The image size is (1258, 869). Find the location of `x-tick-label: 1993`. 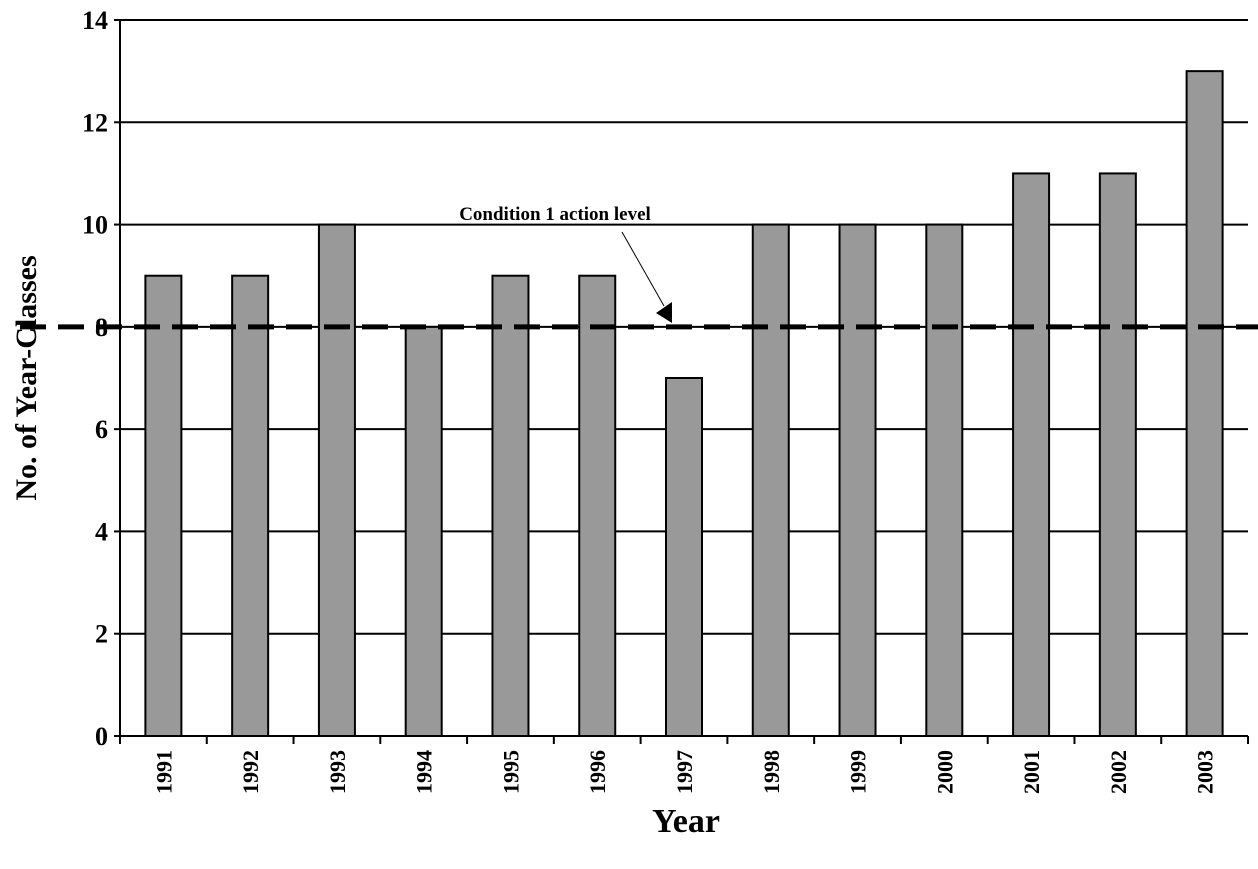

x-tick-label: 1993 is located at coordinates (337, 772).